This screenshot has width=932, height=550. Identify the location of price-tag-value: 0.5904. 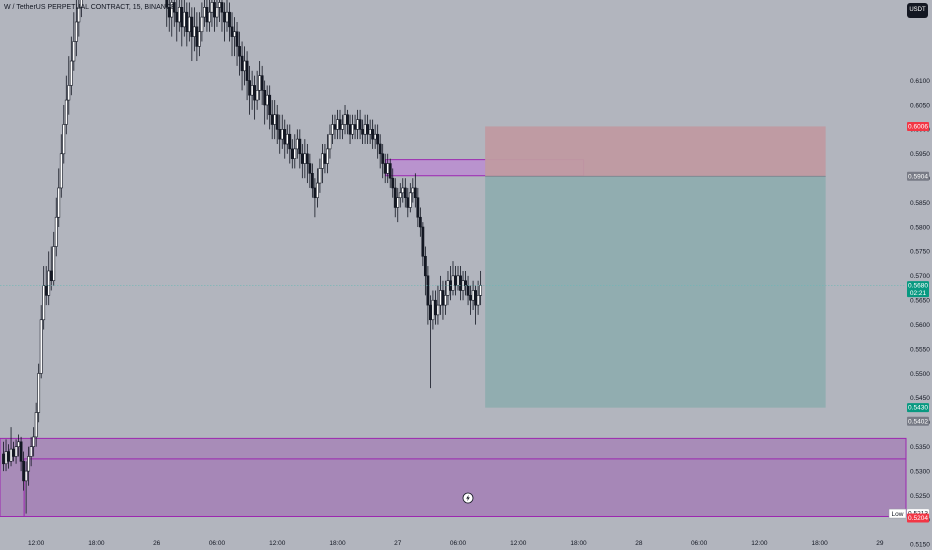
(918, 176).